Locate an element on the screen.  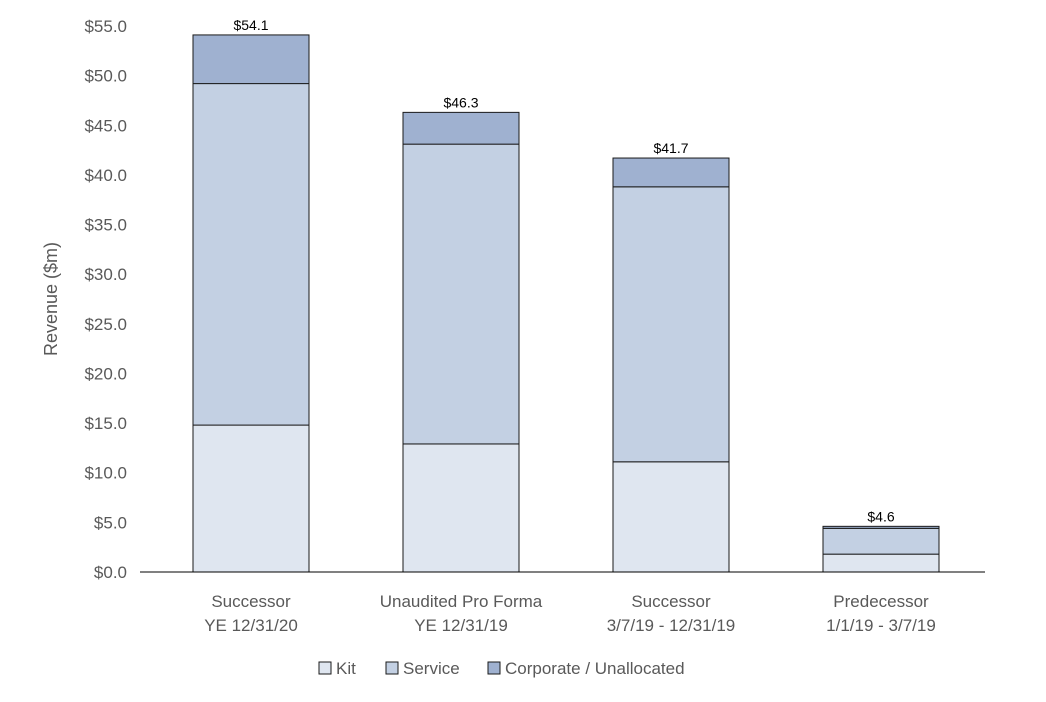
legend: Kit Service Corporate / Unallocated is located at coordinates (501, 668).